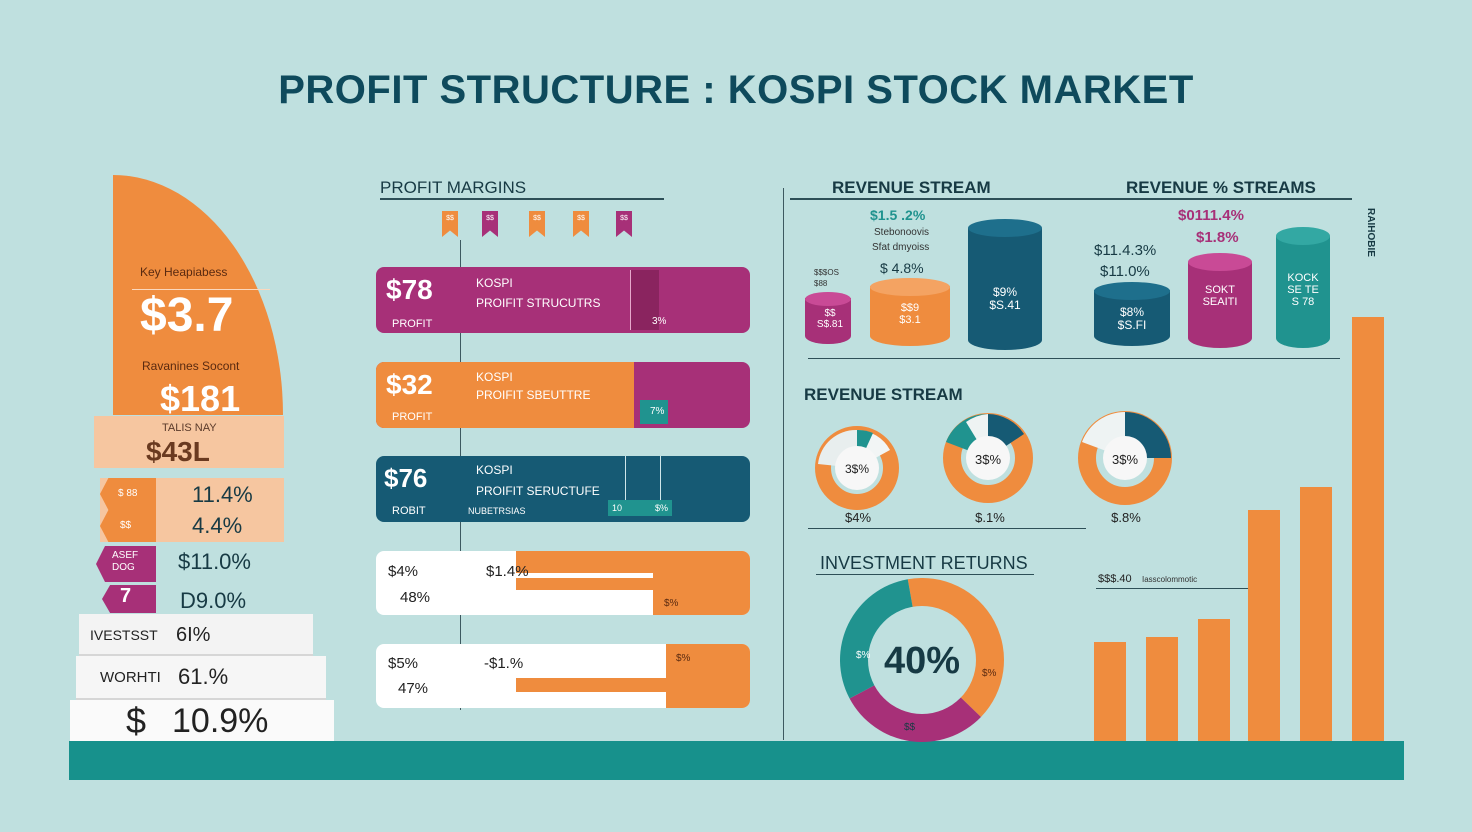 The height and width of the screenshot is (832, 1472). I want to click on donut-1-center: 3$%, so click(857, 469).